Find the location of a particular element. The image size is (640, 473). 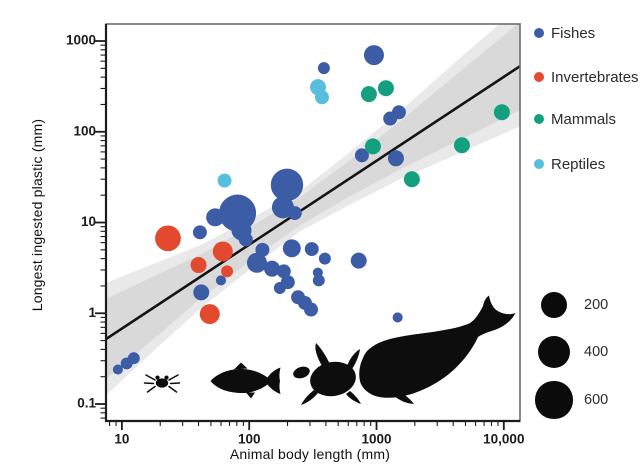

y-axis-title: Longest ingested plastic (mm) is located at coordinates (37, 215).